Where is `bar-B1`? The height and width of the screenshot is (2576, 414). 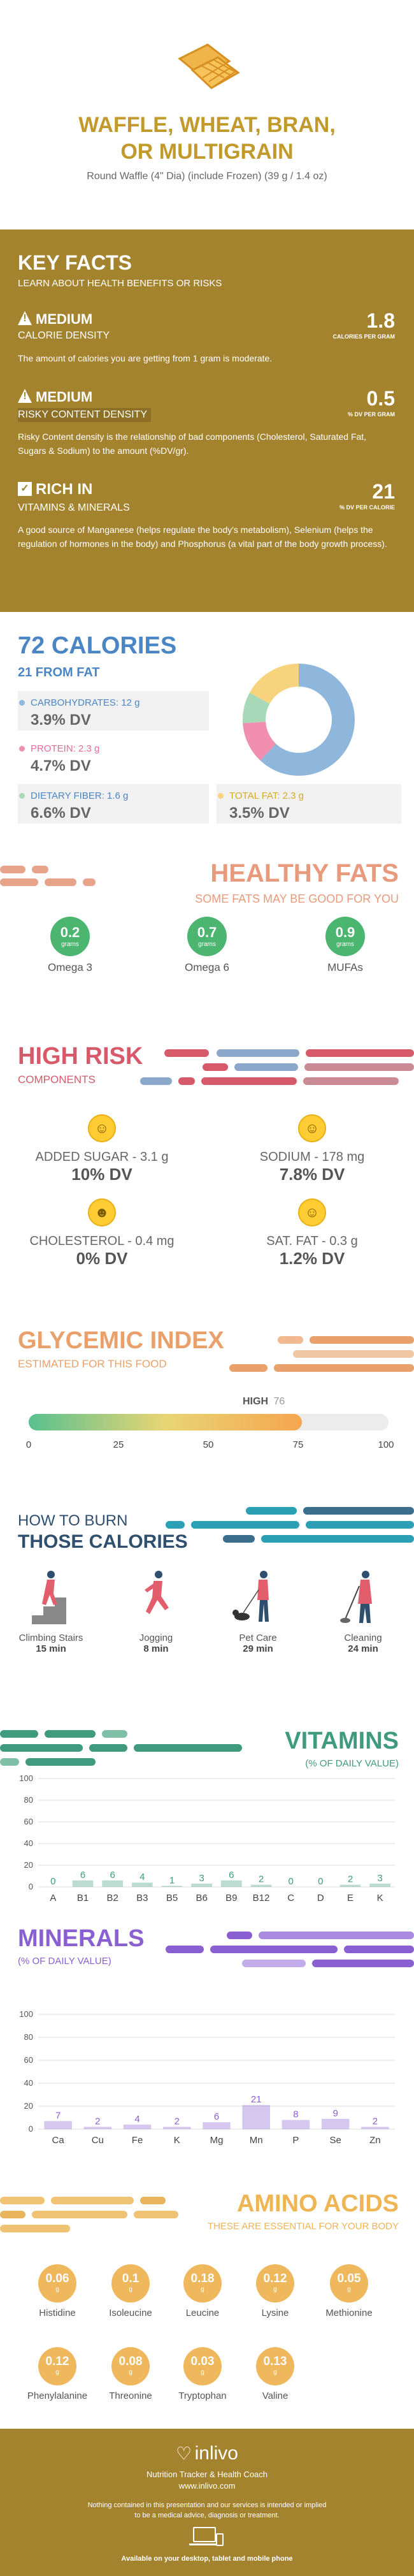 bar-B1 is located at coordinates (83, 1883).